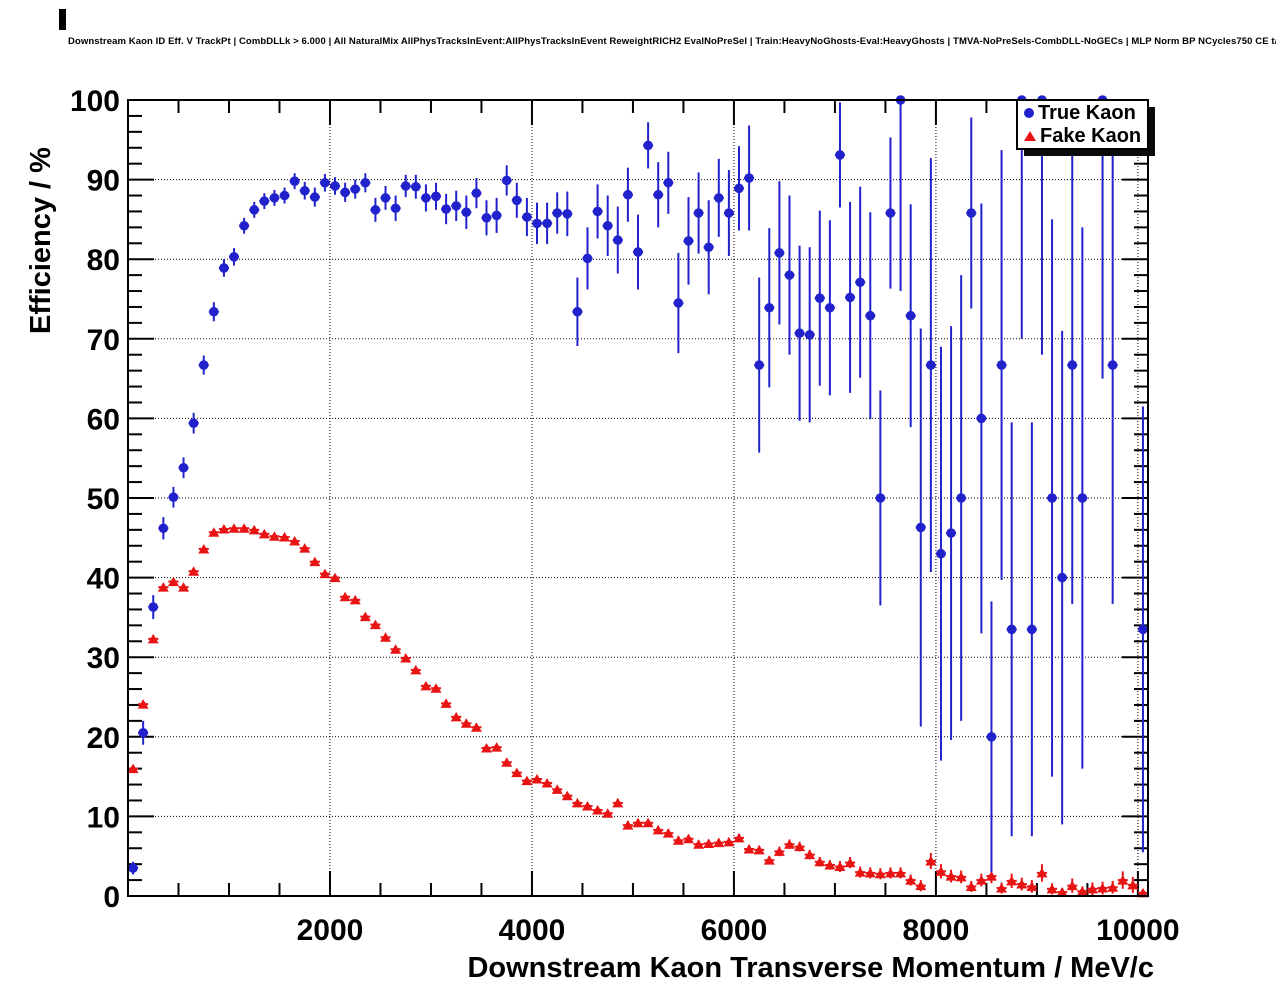 The image size is (1276, 996). What do you see at coordinates (1137, 930) in the screenshot?
I see `x-tick-label: 10000` at bounding box center [1137, 930].